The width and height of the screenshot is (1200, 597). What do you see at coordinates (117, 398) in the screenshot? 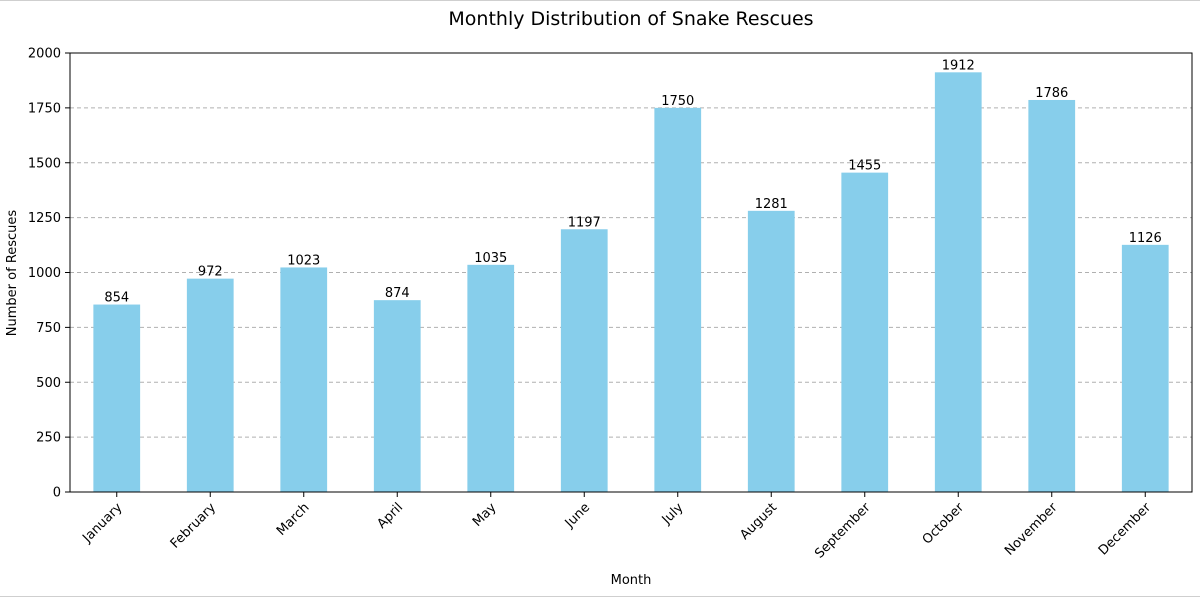
I see `bar-january` at bounding box center [117, 398].